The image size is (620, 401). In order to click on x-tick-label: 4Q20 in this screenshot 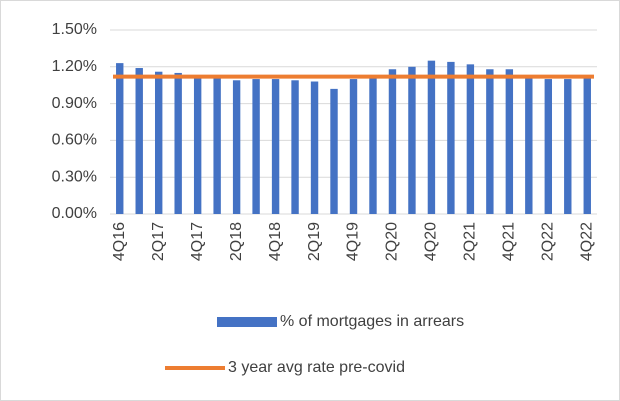, I will do `click(431, 241)`.